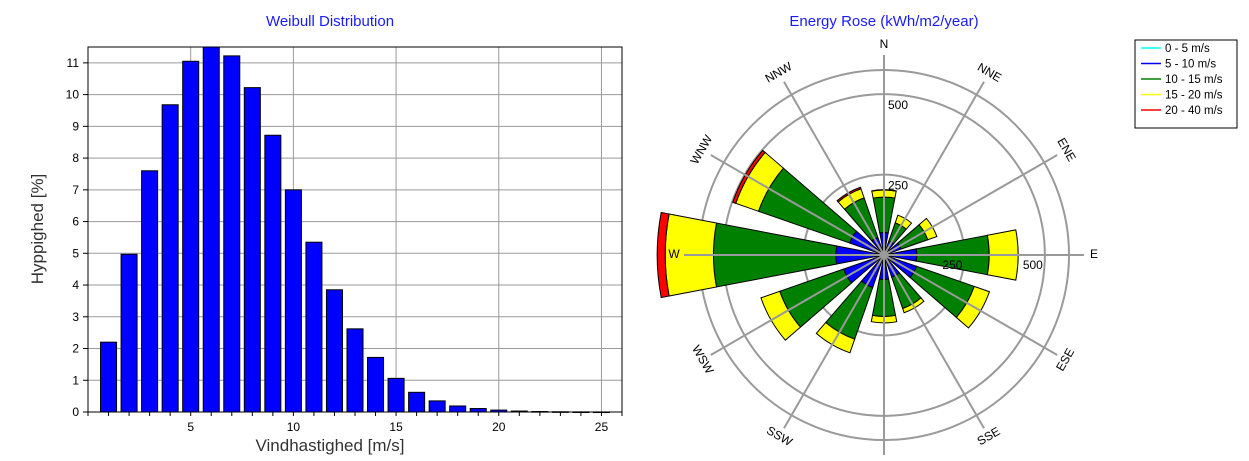 The width and height of the screenshot is (1249, 461). I want to click on weibull-y-tick-label: 3, so click(75, 317).